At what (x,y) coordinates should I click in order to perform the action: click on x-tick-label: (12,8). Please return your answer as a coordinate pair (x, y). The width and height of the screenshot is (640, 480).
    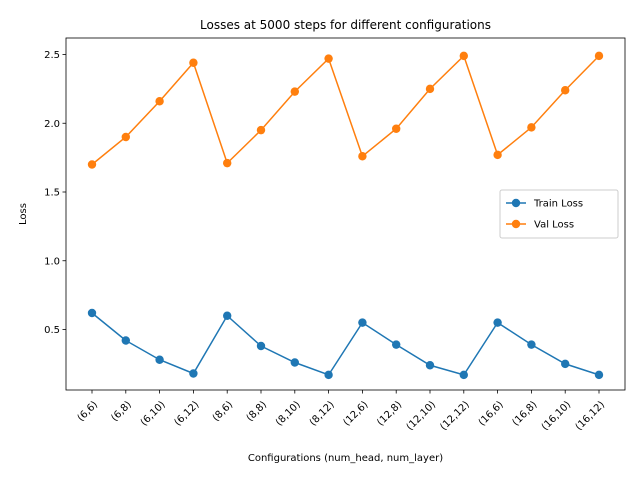
    Looking at the image, I should click on (389, 413).